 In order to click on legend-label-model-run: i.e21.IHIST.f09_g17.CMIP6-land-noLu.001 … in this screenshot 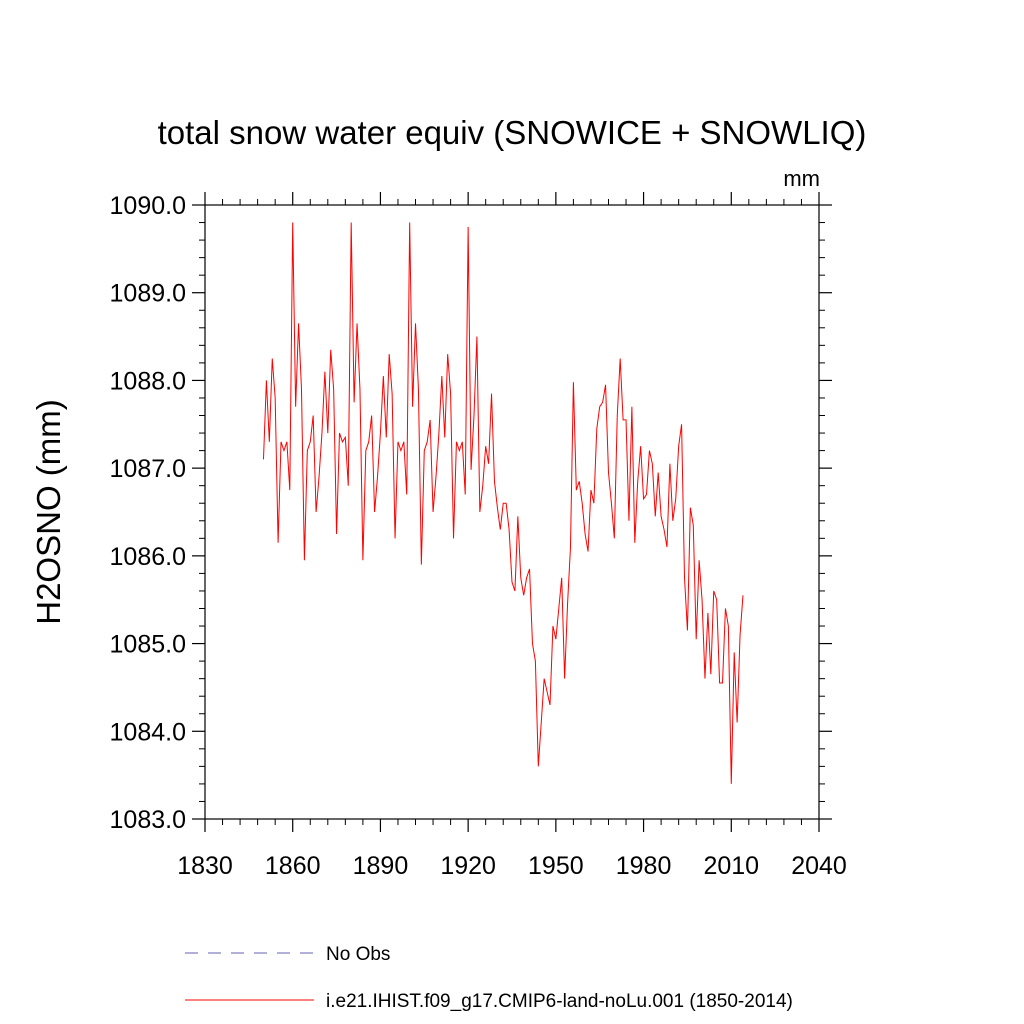, I will do `click(559, 1001)`.